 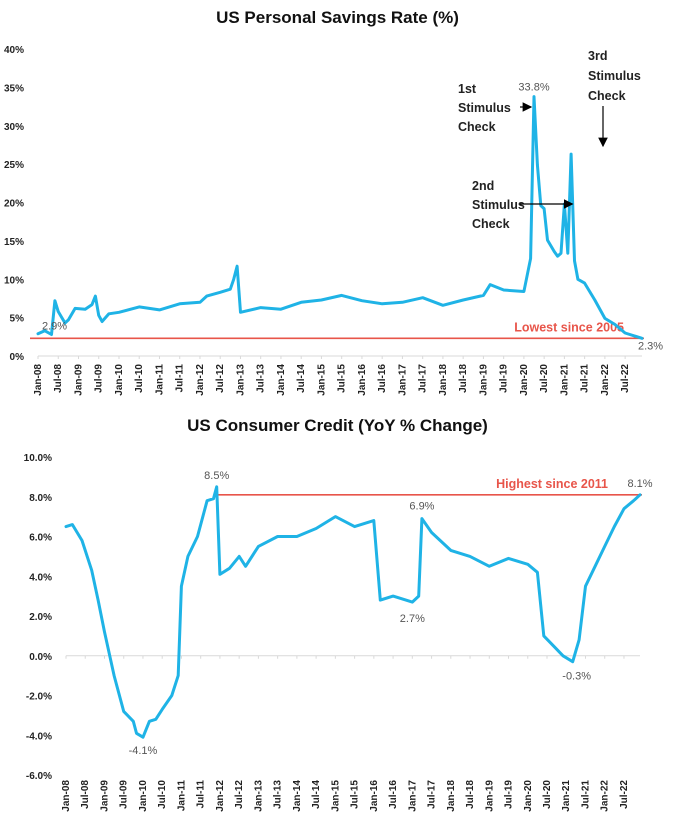 I want to click on annotation-text: 3rd, so click(x=597, y=56).